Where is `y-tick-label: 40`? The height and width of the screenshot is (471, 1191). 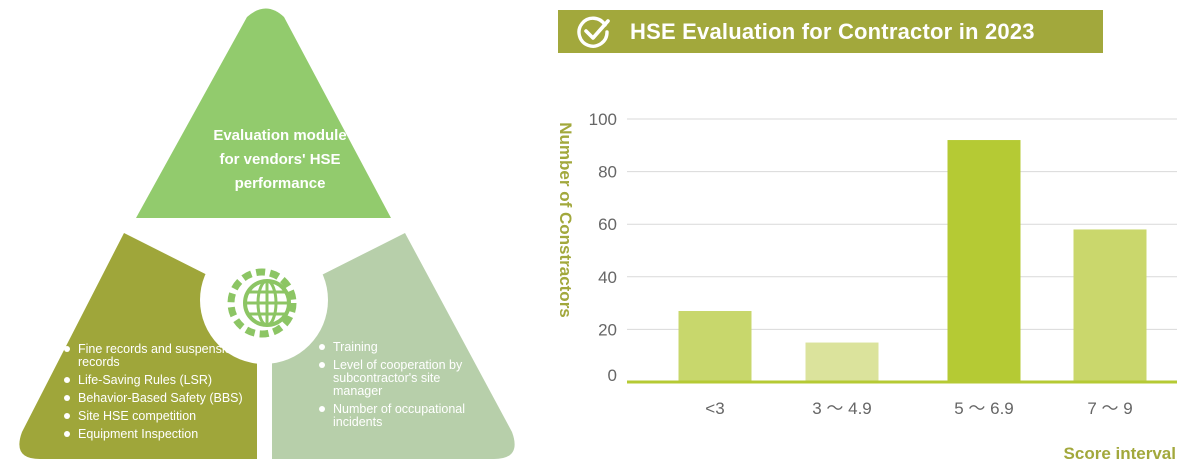 y-tick-label: 40 is located at coordinates (607, 277).